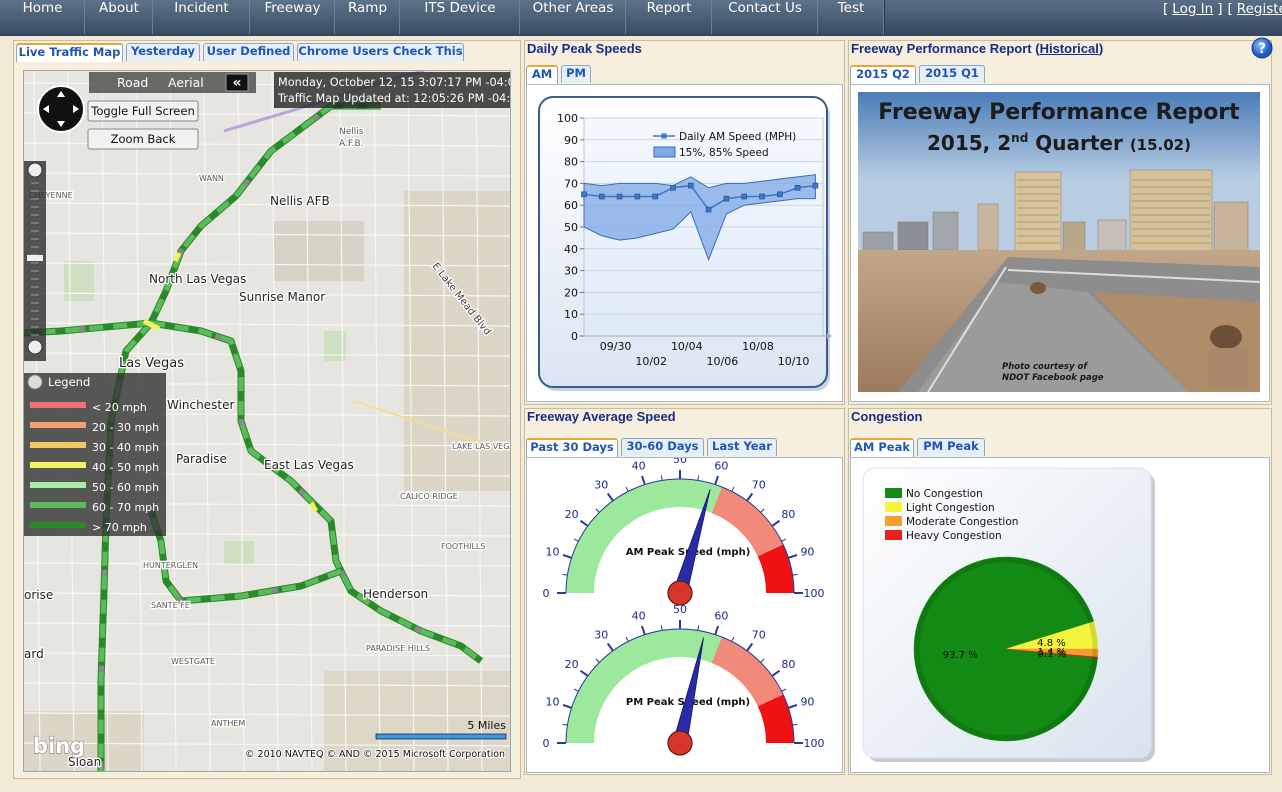 The height and width of the screenshot is (792, 1282). Describe the element at coordinates (1006, 649) in the screenshot. I see `pie-rim` at that location.